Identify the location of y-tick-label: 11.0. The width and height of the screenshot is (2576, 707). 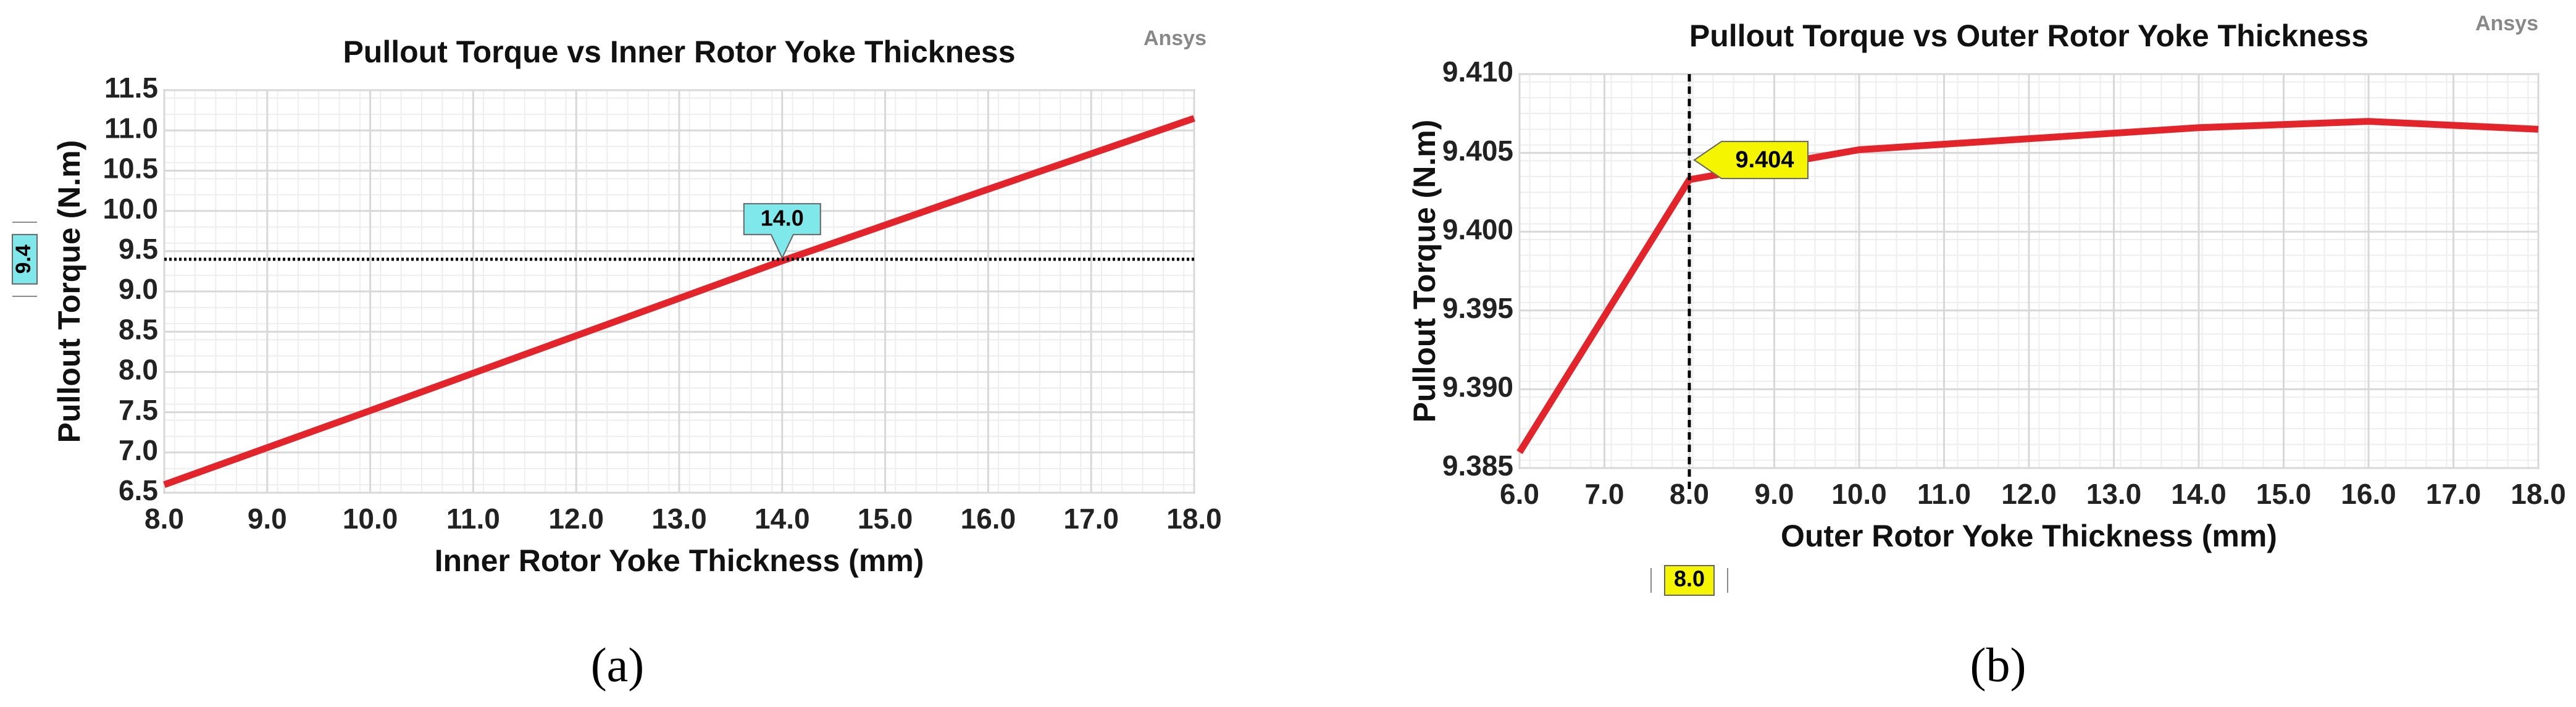
(131, 128).